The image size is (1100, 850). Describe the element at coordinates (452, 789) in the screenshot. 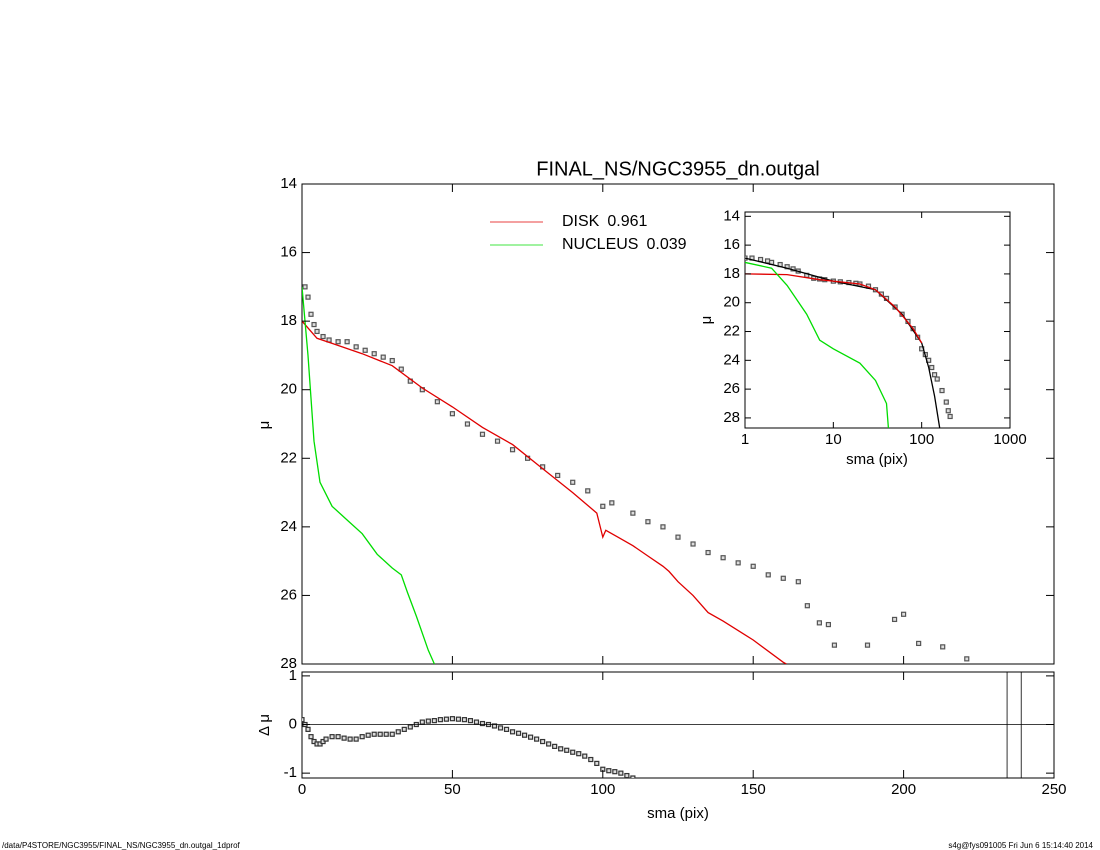

I see `x-tick-label: 50` at that location.